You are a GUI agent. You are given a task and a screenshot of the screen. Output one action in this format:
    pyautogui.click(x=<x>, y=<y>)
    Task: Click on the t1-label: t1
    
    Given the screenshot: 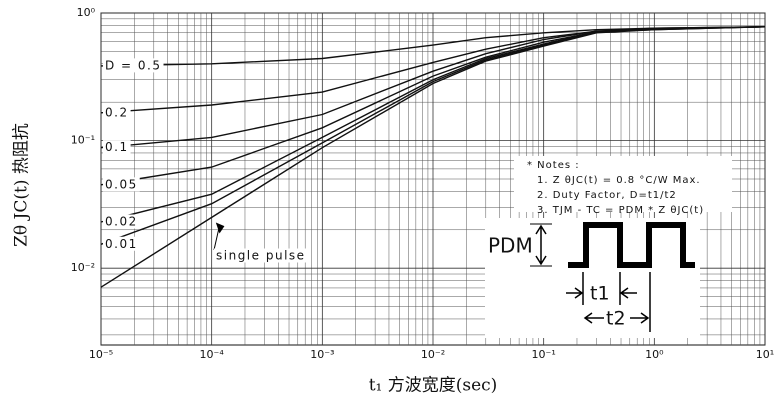 What is the action you would take?
    pyautogui.click(x=600, y=294)
    